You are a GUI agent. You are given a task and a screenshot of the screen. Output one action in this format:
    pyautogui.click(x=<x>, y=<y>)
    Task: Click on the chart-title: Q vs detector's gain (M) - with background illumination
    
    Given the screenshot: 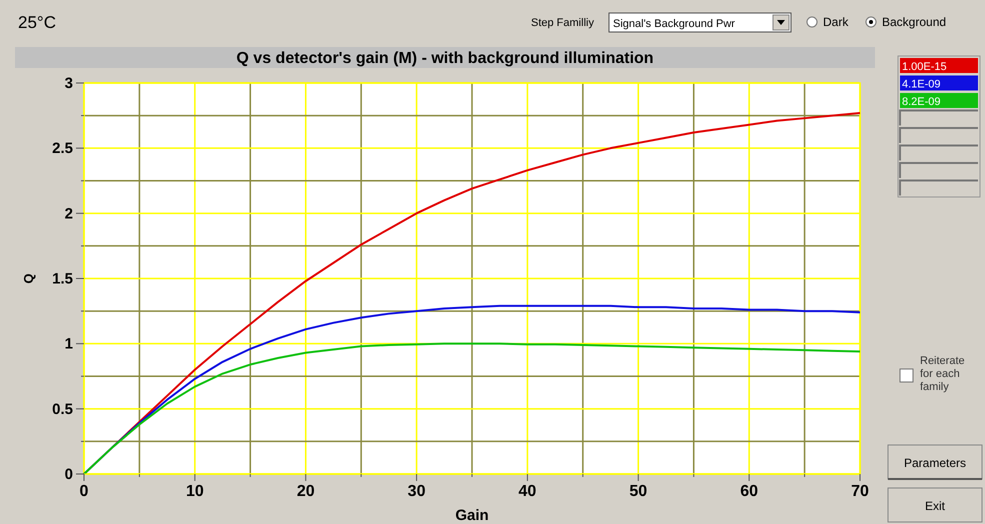 What is the action you would take?
    pyautogui.click(x=445, y=58)
    